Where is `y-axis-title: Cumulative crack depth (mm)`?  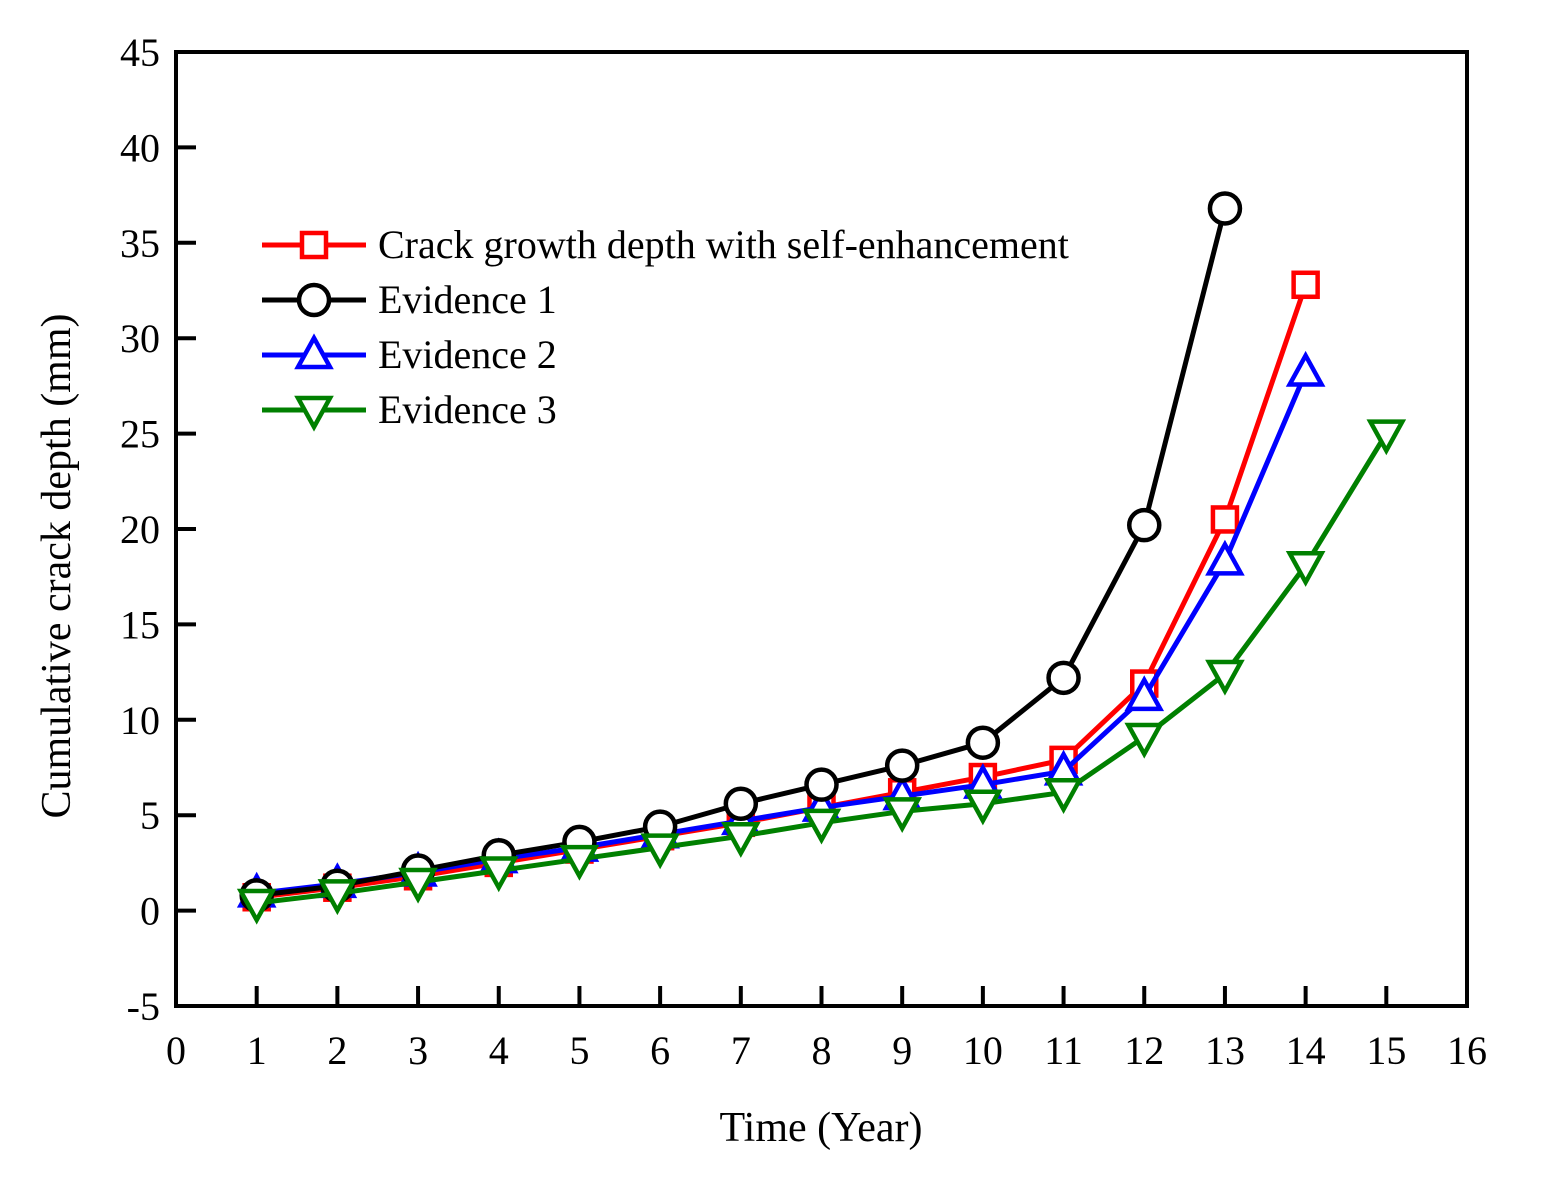 y-axis-title: Cumulative crack depth (mm) is located at coordinates (57, 565).